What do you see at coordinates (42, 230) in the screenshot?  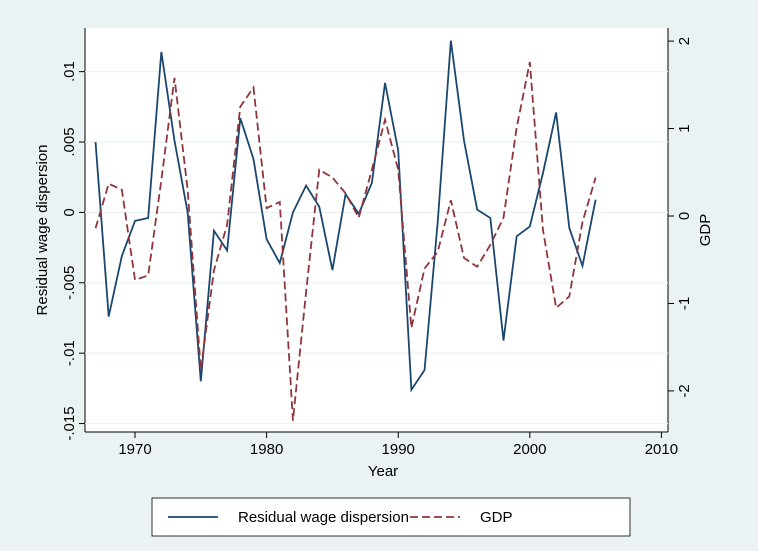 I see `y-axis-title: Residual wage dispersion` at bounding box center [42, 230].